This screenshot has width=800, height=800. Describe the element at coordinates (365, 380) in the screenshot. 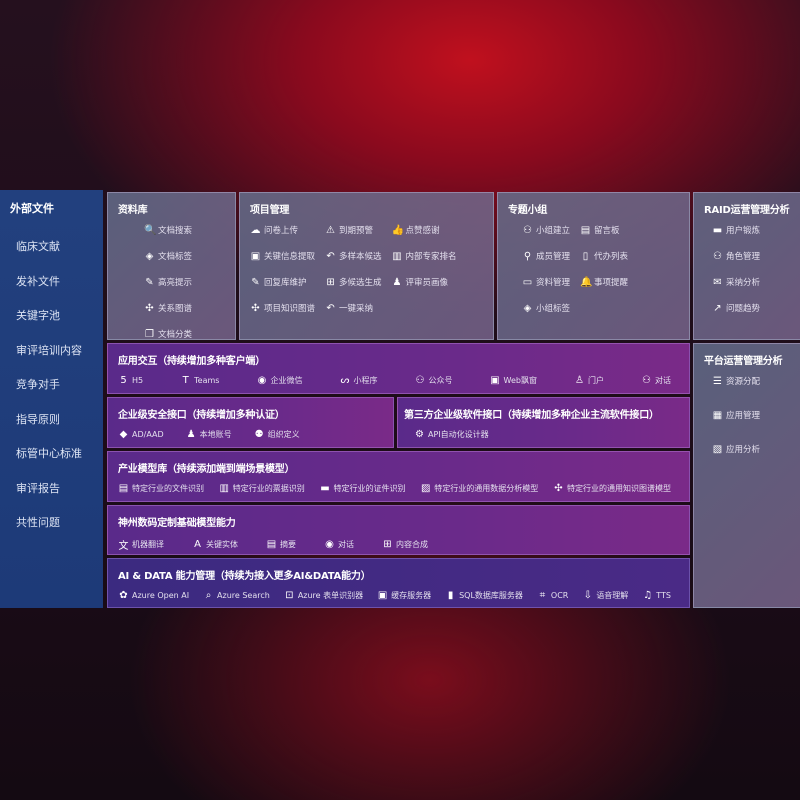

I see `feature-label: 小程序` at that location.